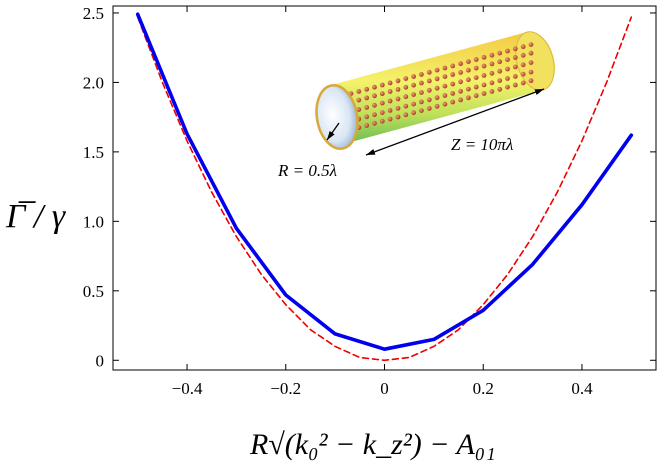 The width and height of the screenshot is (658, 475). Describe the element at coordinates (285, 388) in the screenshot. I see `x-tick-label: −0.2` at that location.